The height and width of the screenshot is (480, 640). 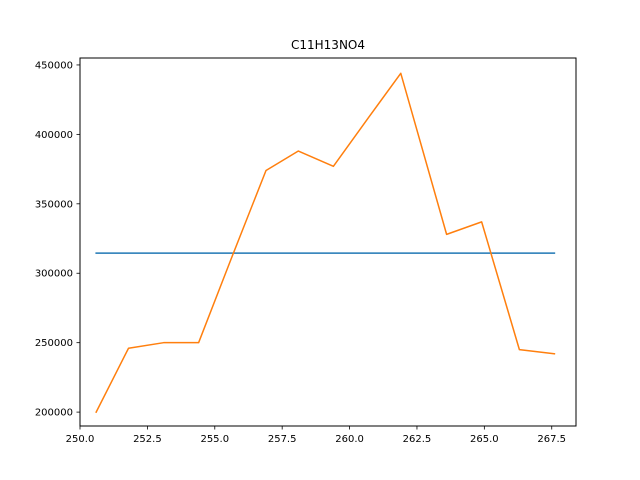 I want to click on y-tick-label: 200000, so click(x=54, y=413).